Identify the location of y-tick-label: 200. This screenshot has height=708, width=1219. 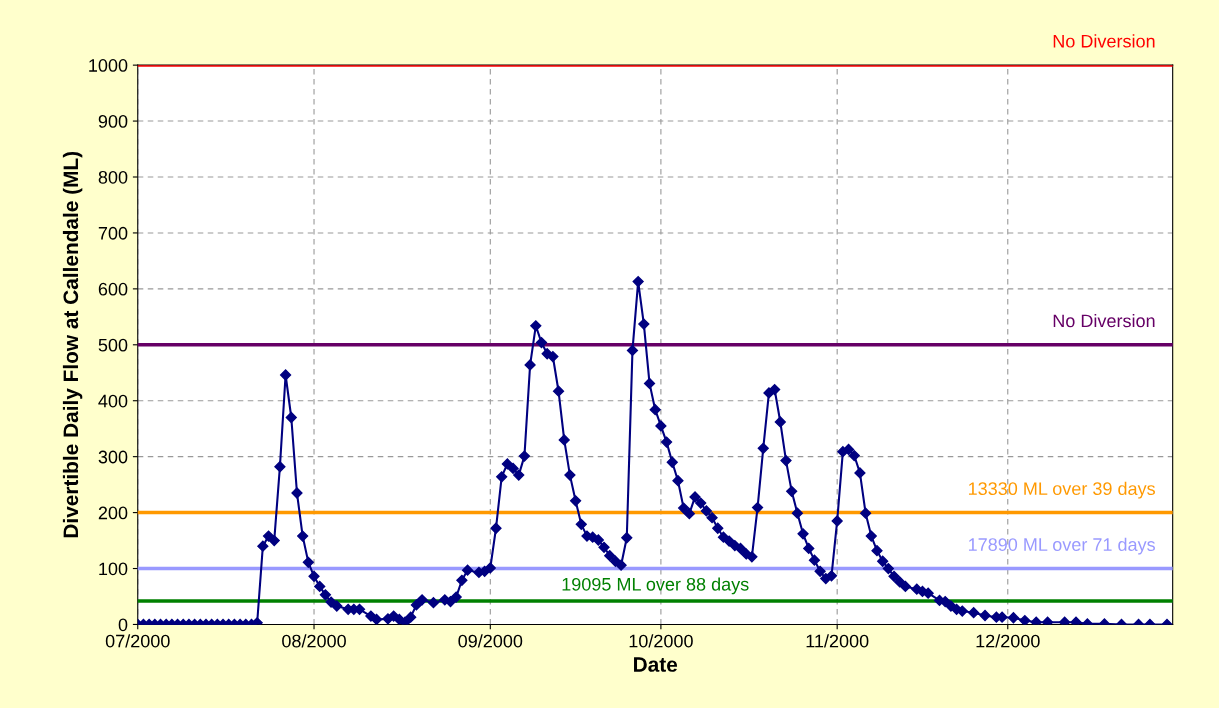
(113, 513).